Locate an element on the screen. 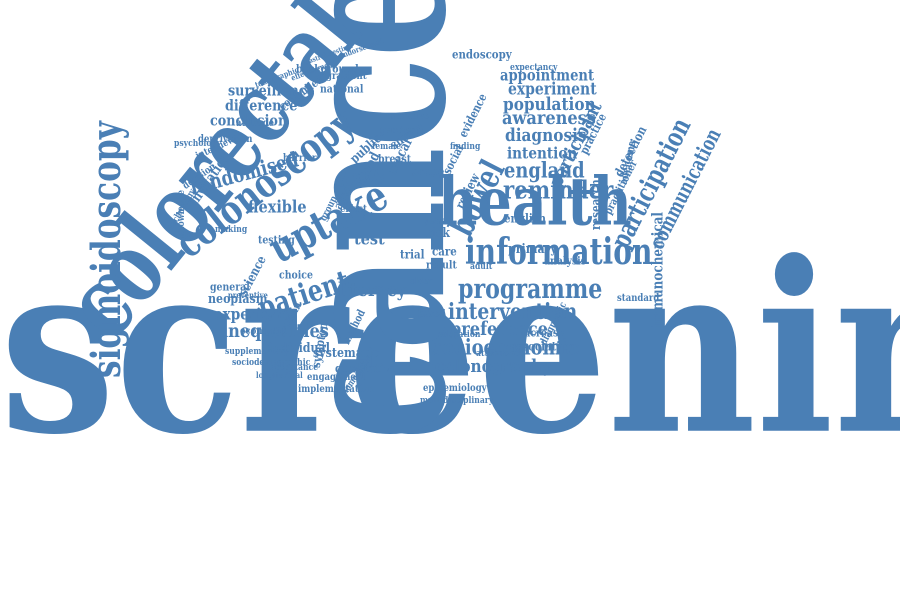 The height and width of the screenshot is (601, 900). word-adult: adult is located at coordinates (481, 266).